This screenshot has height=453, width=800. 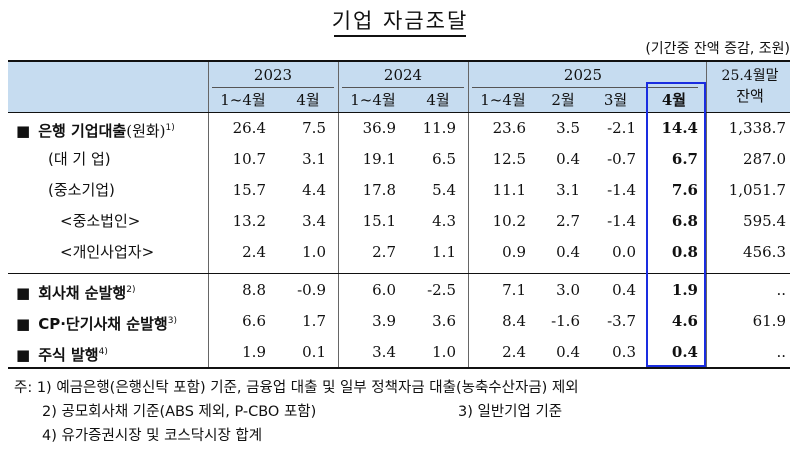 I want to click on col-2024-apr: 4월, so click(x=438, y=100).